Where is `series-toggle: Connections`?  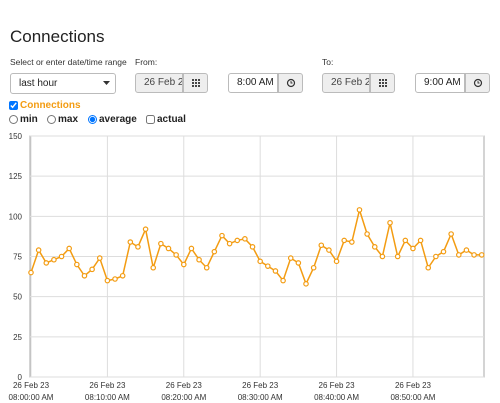
series-toggle: Connections is located at coordinates (45, 105).